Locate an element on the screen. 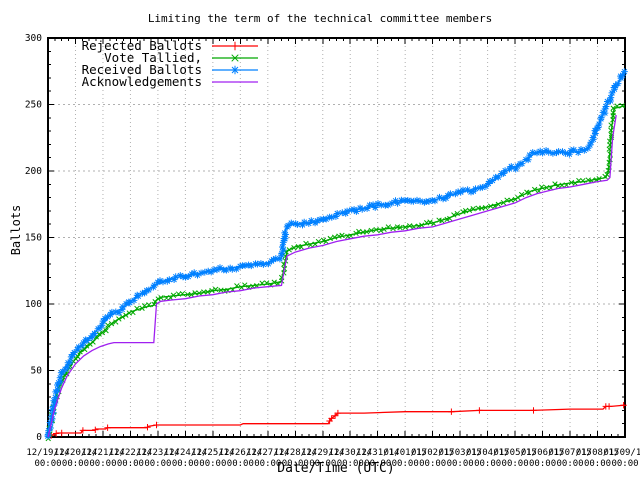  legend-item-acknowledgements: Acknowledgements is located at coordinates (170, 81).